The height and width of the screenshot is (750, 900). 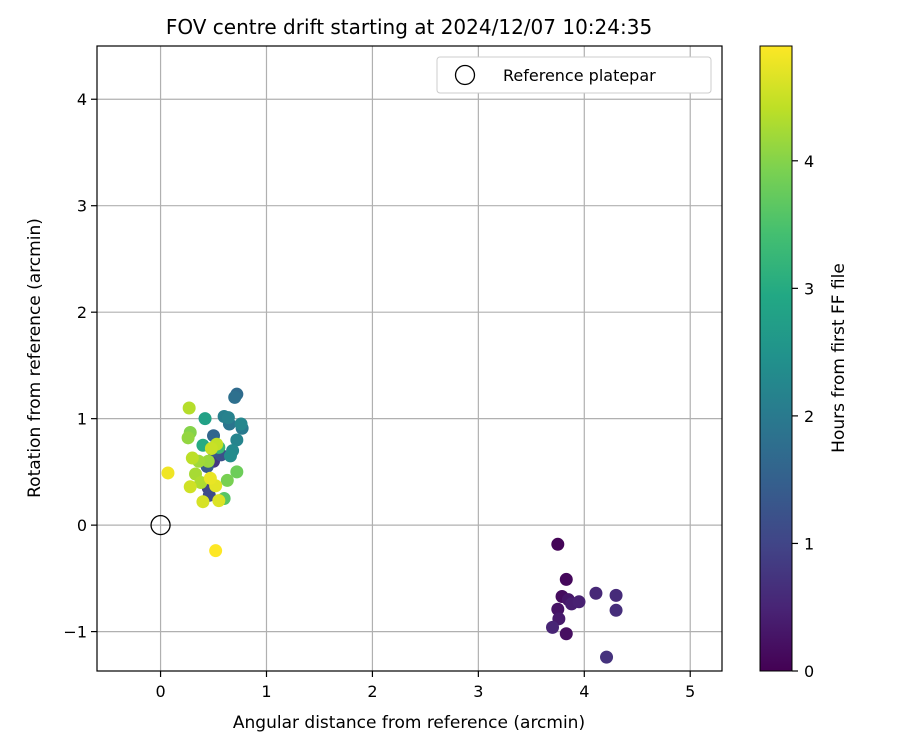 I want to click on legend-marker-icon, so click(x=465, y=75).